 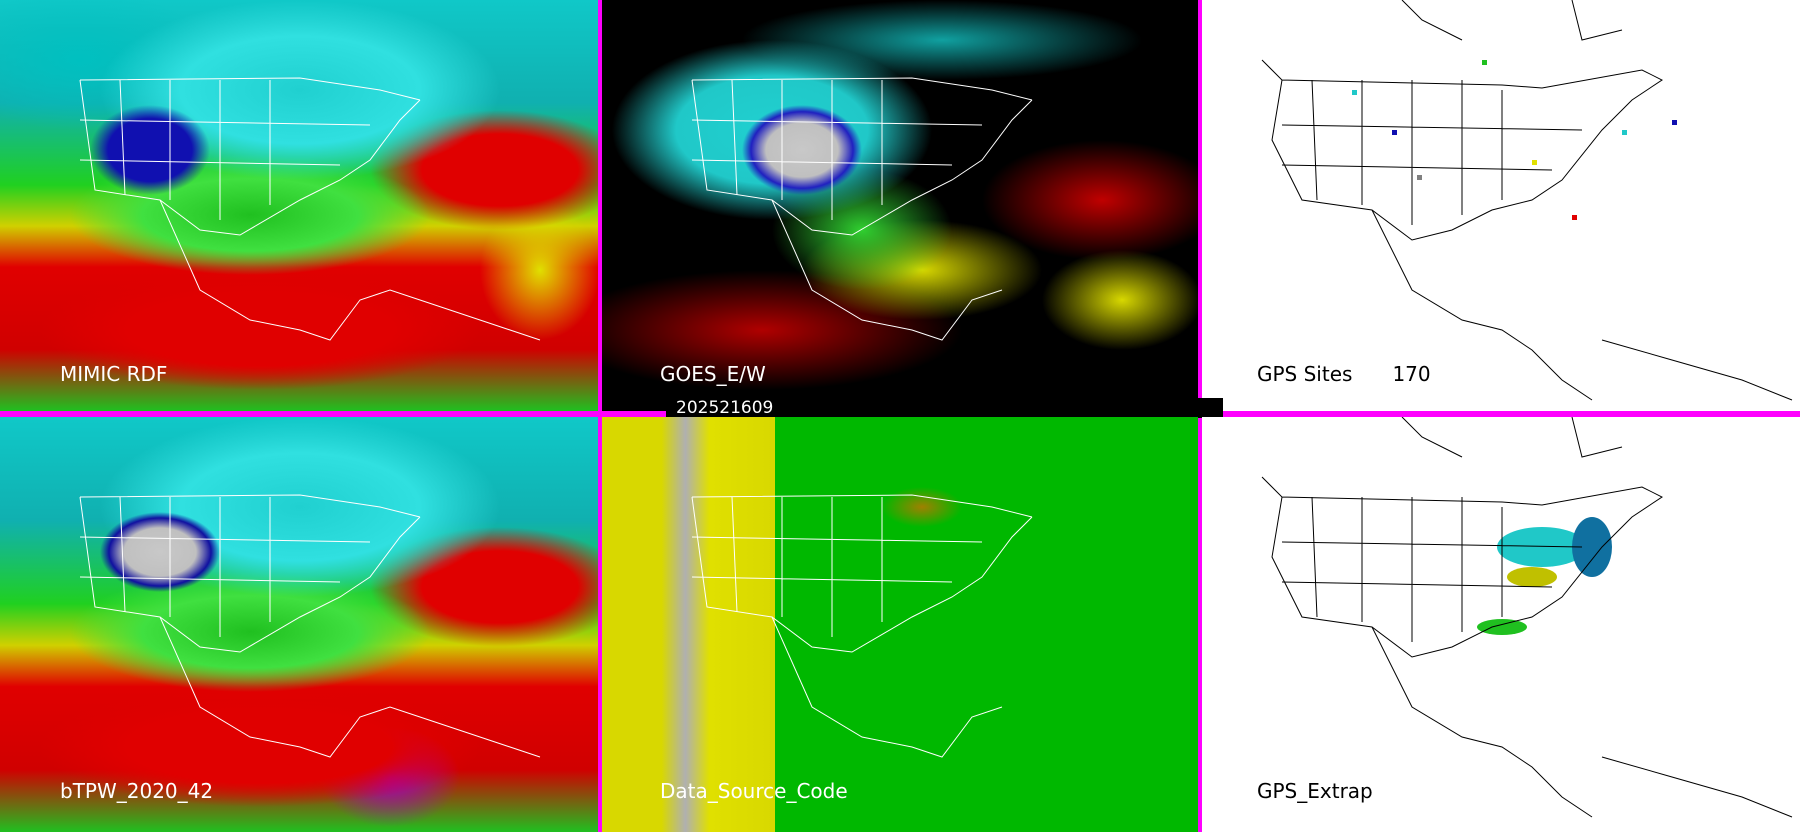 I want to click on gps-site-count: 170, so click(x=1411, y=374).